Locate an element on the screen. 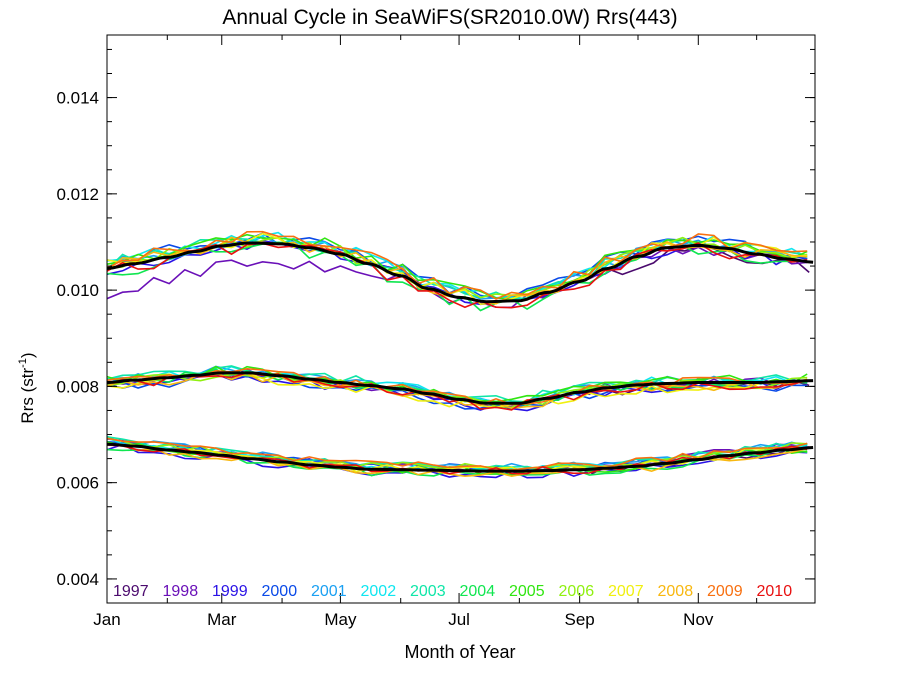  x-tick-label: Nov is located at coordinates (698, 619).